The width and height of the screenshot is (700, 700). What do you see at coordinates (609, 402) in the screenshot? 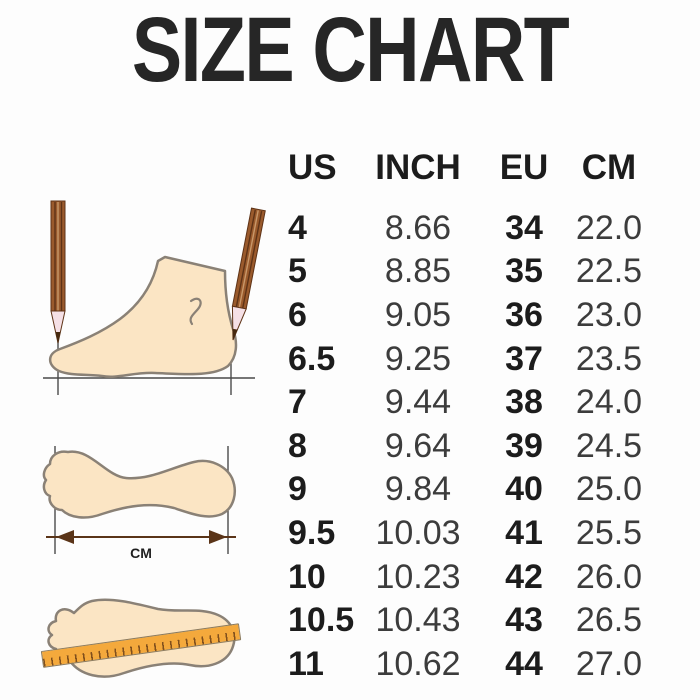
I see `cell-cm: 24.0` at bounding box center [609, 402].